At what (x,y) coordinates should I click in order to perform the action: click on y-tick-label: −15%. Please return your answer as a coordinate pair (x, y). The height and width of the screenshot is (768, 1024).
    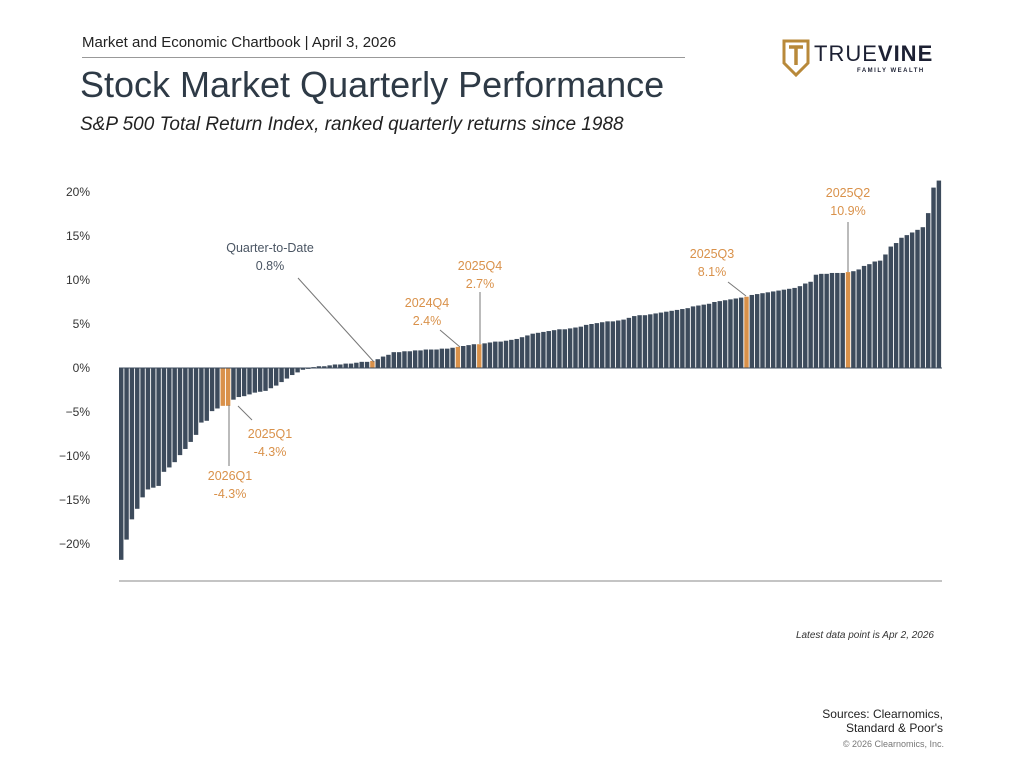
    Looking at the image, I should click on (74, 500).